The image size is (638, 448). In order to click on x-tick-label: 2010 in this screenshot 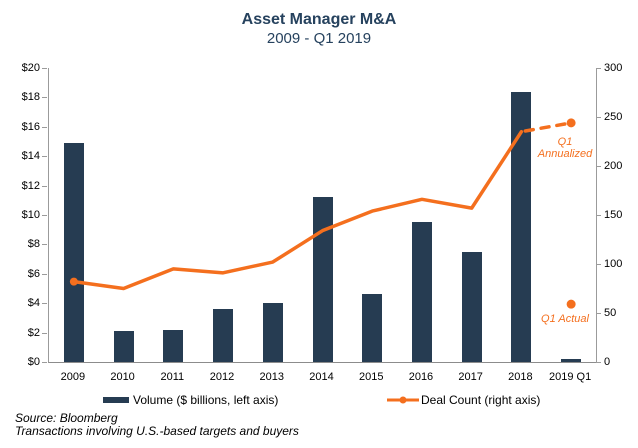, I will do `click(122, 377)`.